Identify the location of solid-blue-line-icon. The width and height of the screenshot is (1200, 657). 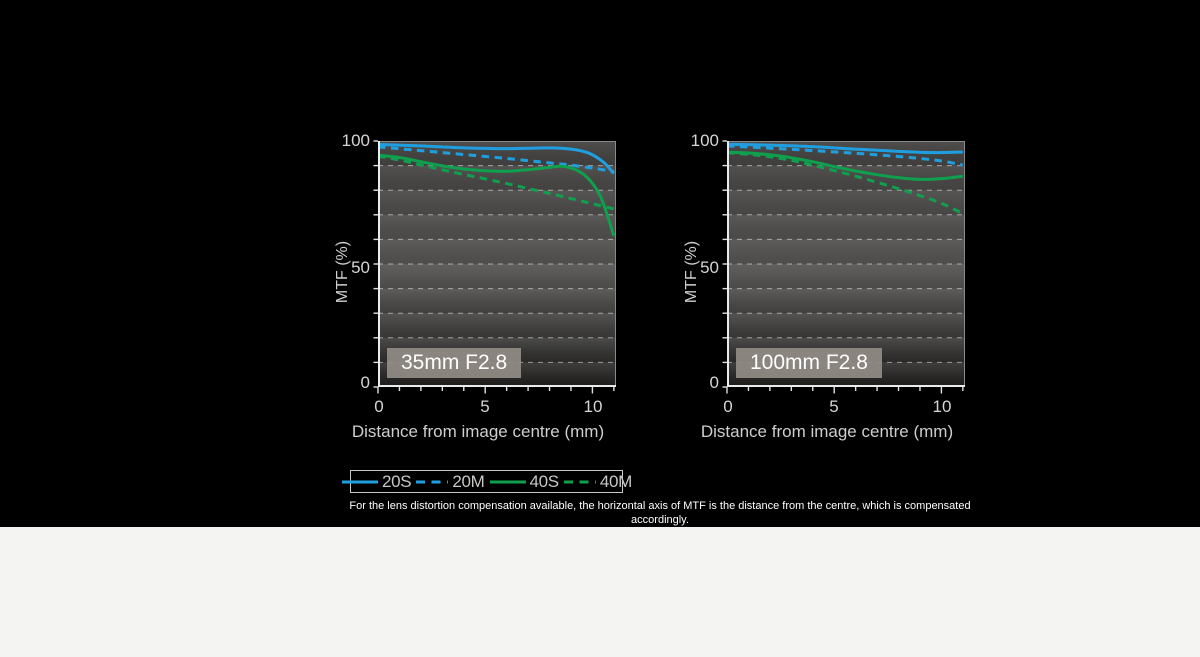
(359, 481).